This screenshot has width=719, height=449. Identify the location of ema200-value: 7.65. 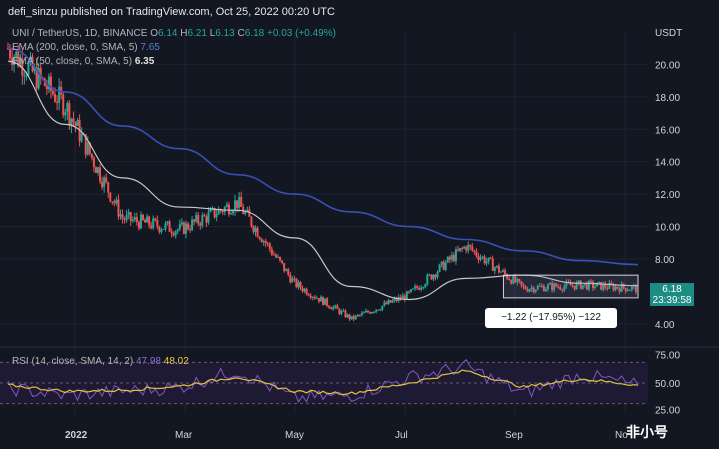
(150, 47).